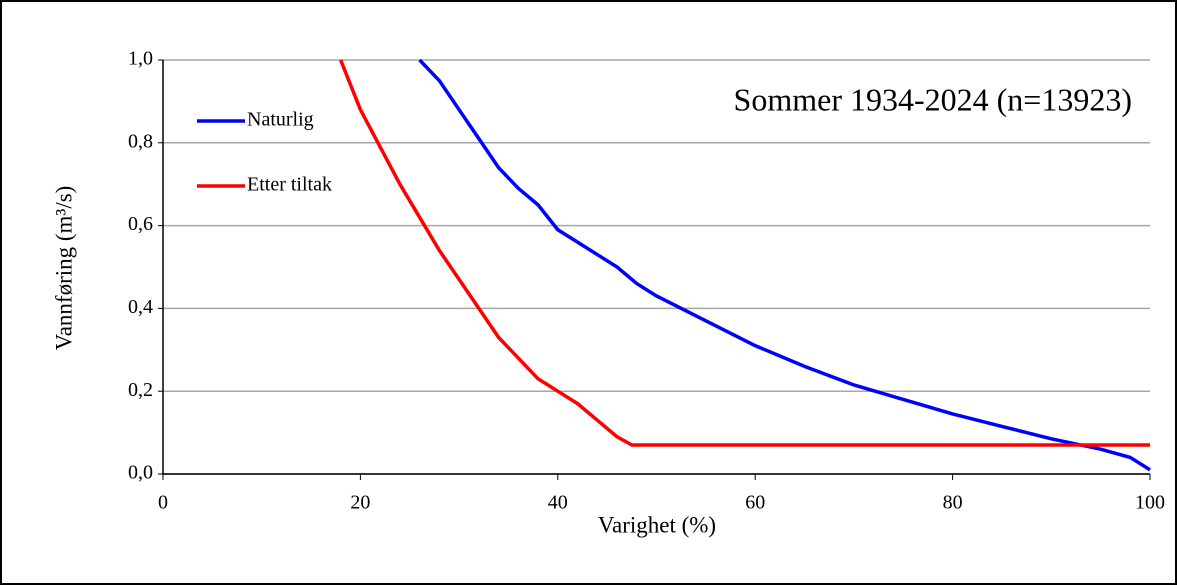  What do you see at coordinates (140, 141) in the screenshot?
I see `y-tick-label: 0,8` at bounding box center [140, 141].